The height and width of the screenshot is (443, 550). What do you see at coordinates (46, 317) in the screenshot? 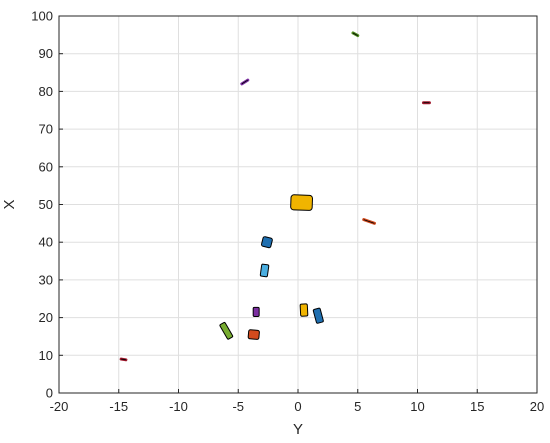
I see `y-tick-label: 20` at bounding box center [46, 317].